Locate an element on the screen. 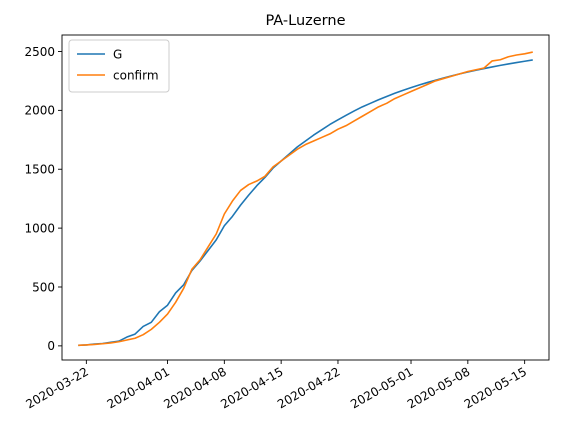  x-tick-label: 2020-03-22 is located at coordinates (56, 387).